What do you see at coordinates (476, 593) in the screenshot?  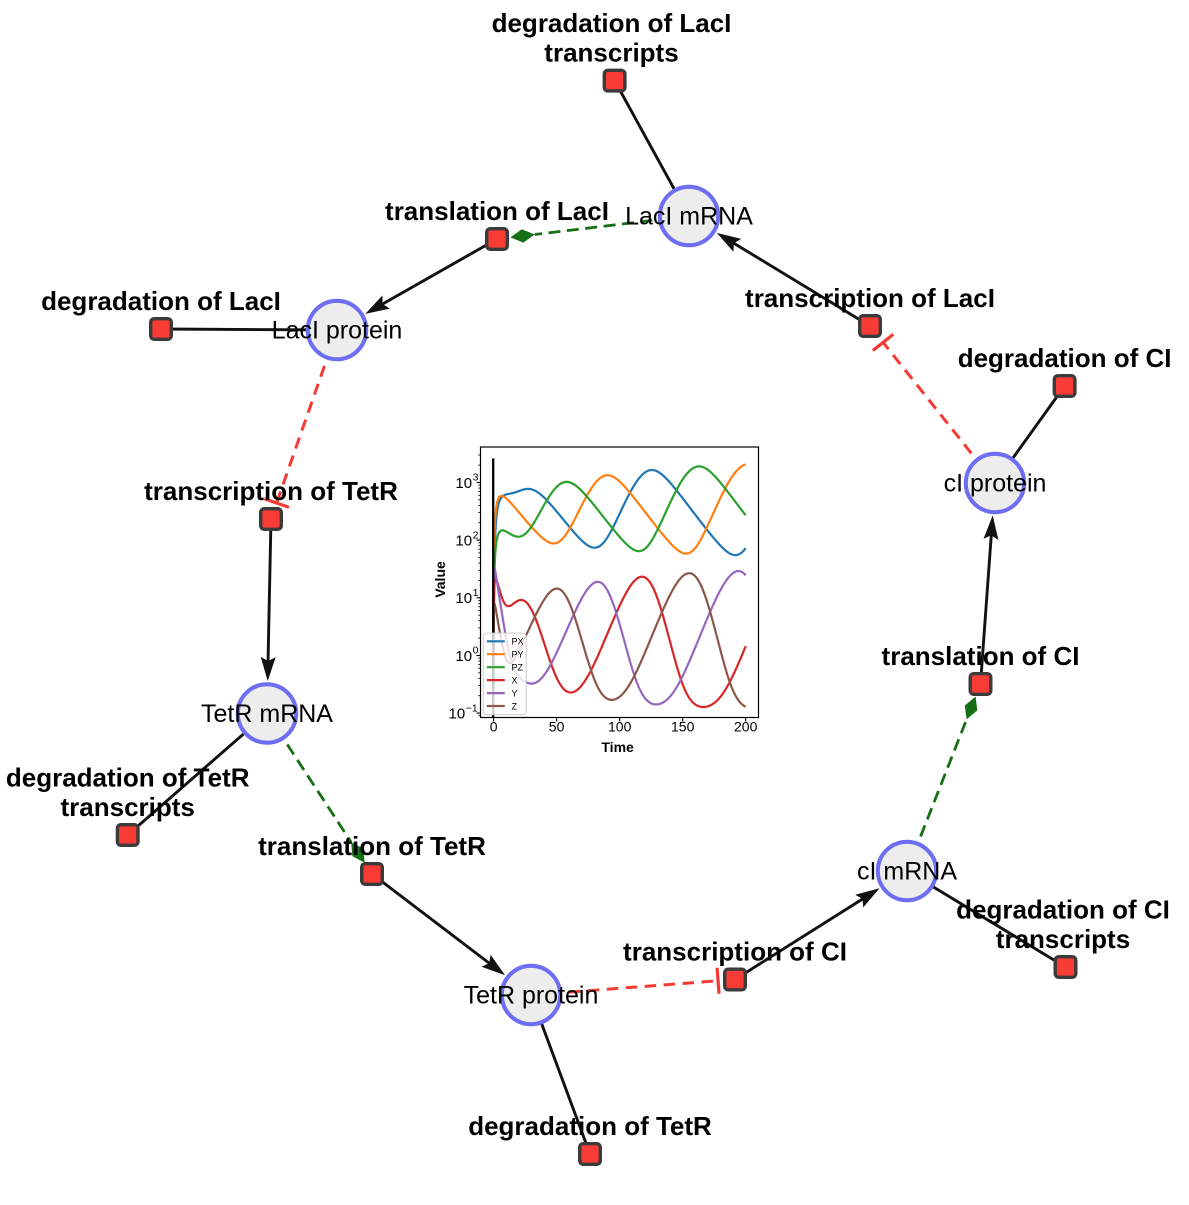 I see `svg-text: 1` at bounding box center [476, 593].